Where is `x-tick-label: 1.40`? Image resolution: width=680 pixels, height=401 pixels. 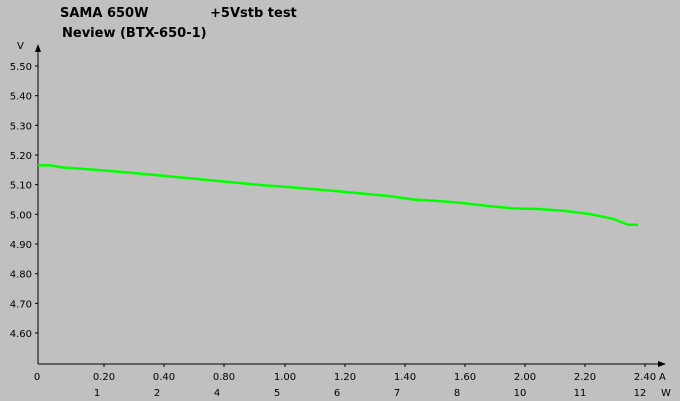
x-tick-label: 1.40 is located at coordinates (405, 377).